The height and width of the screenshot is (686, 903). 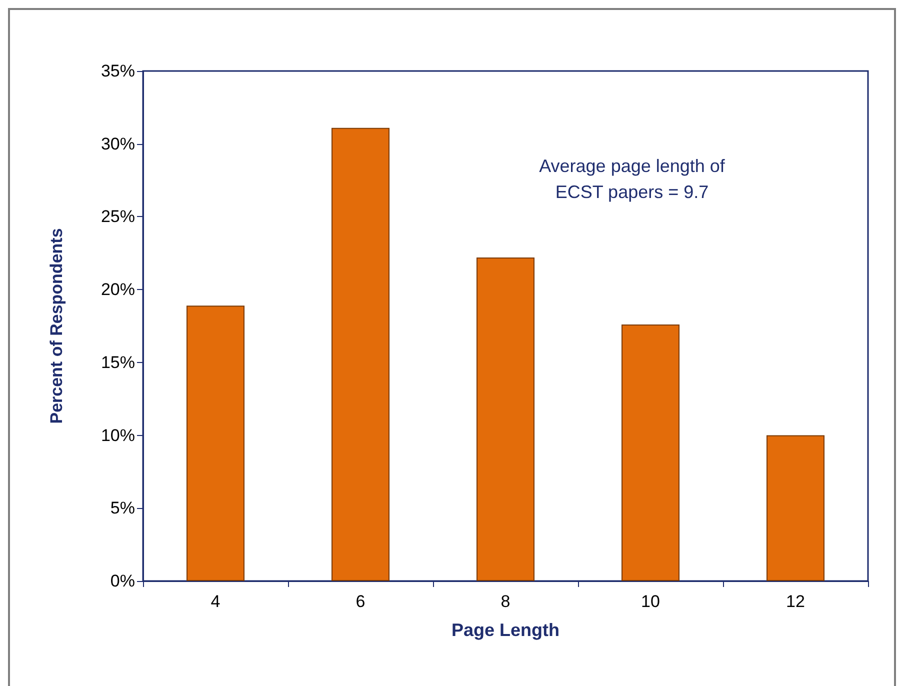 What do you see at coordinates (117, 362) in the screenshot?
I see `y-tick-label: 15%` at bounding box center [117, 362].